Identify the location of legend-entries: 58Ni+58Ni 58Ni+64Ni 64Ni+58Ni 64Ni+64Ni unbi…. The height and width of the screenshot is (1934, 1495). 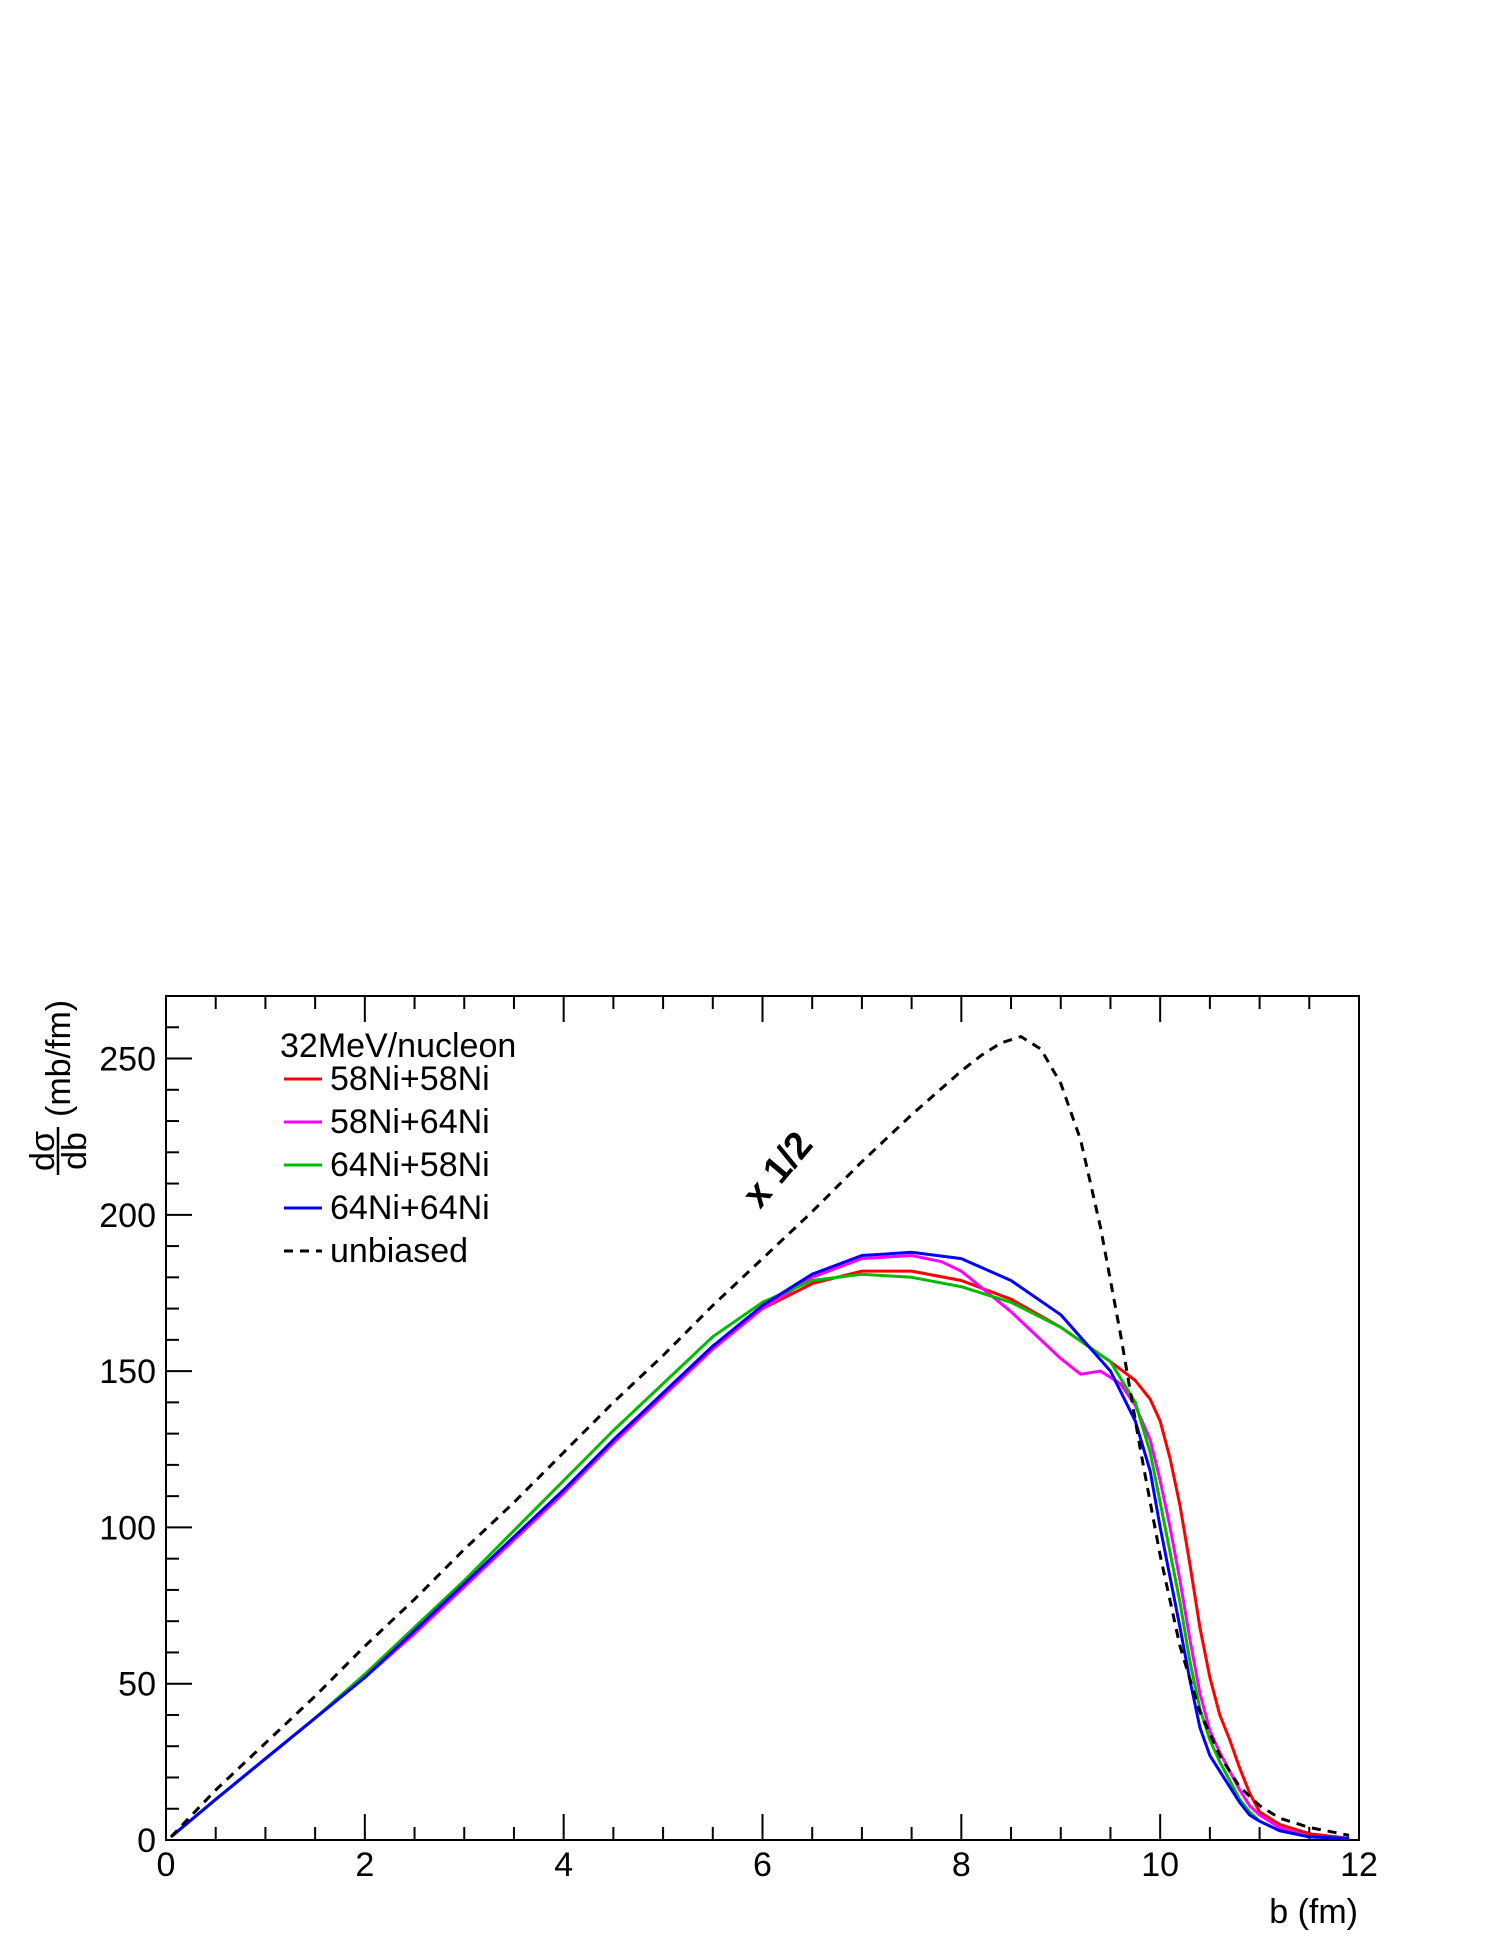
(387, 1165).